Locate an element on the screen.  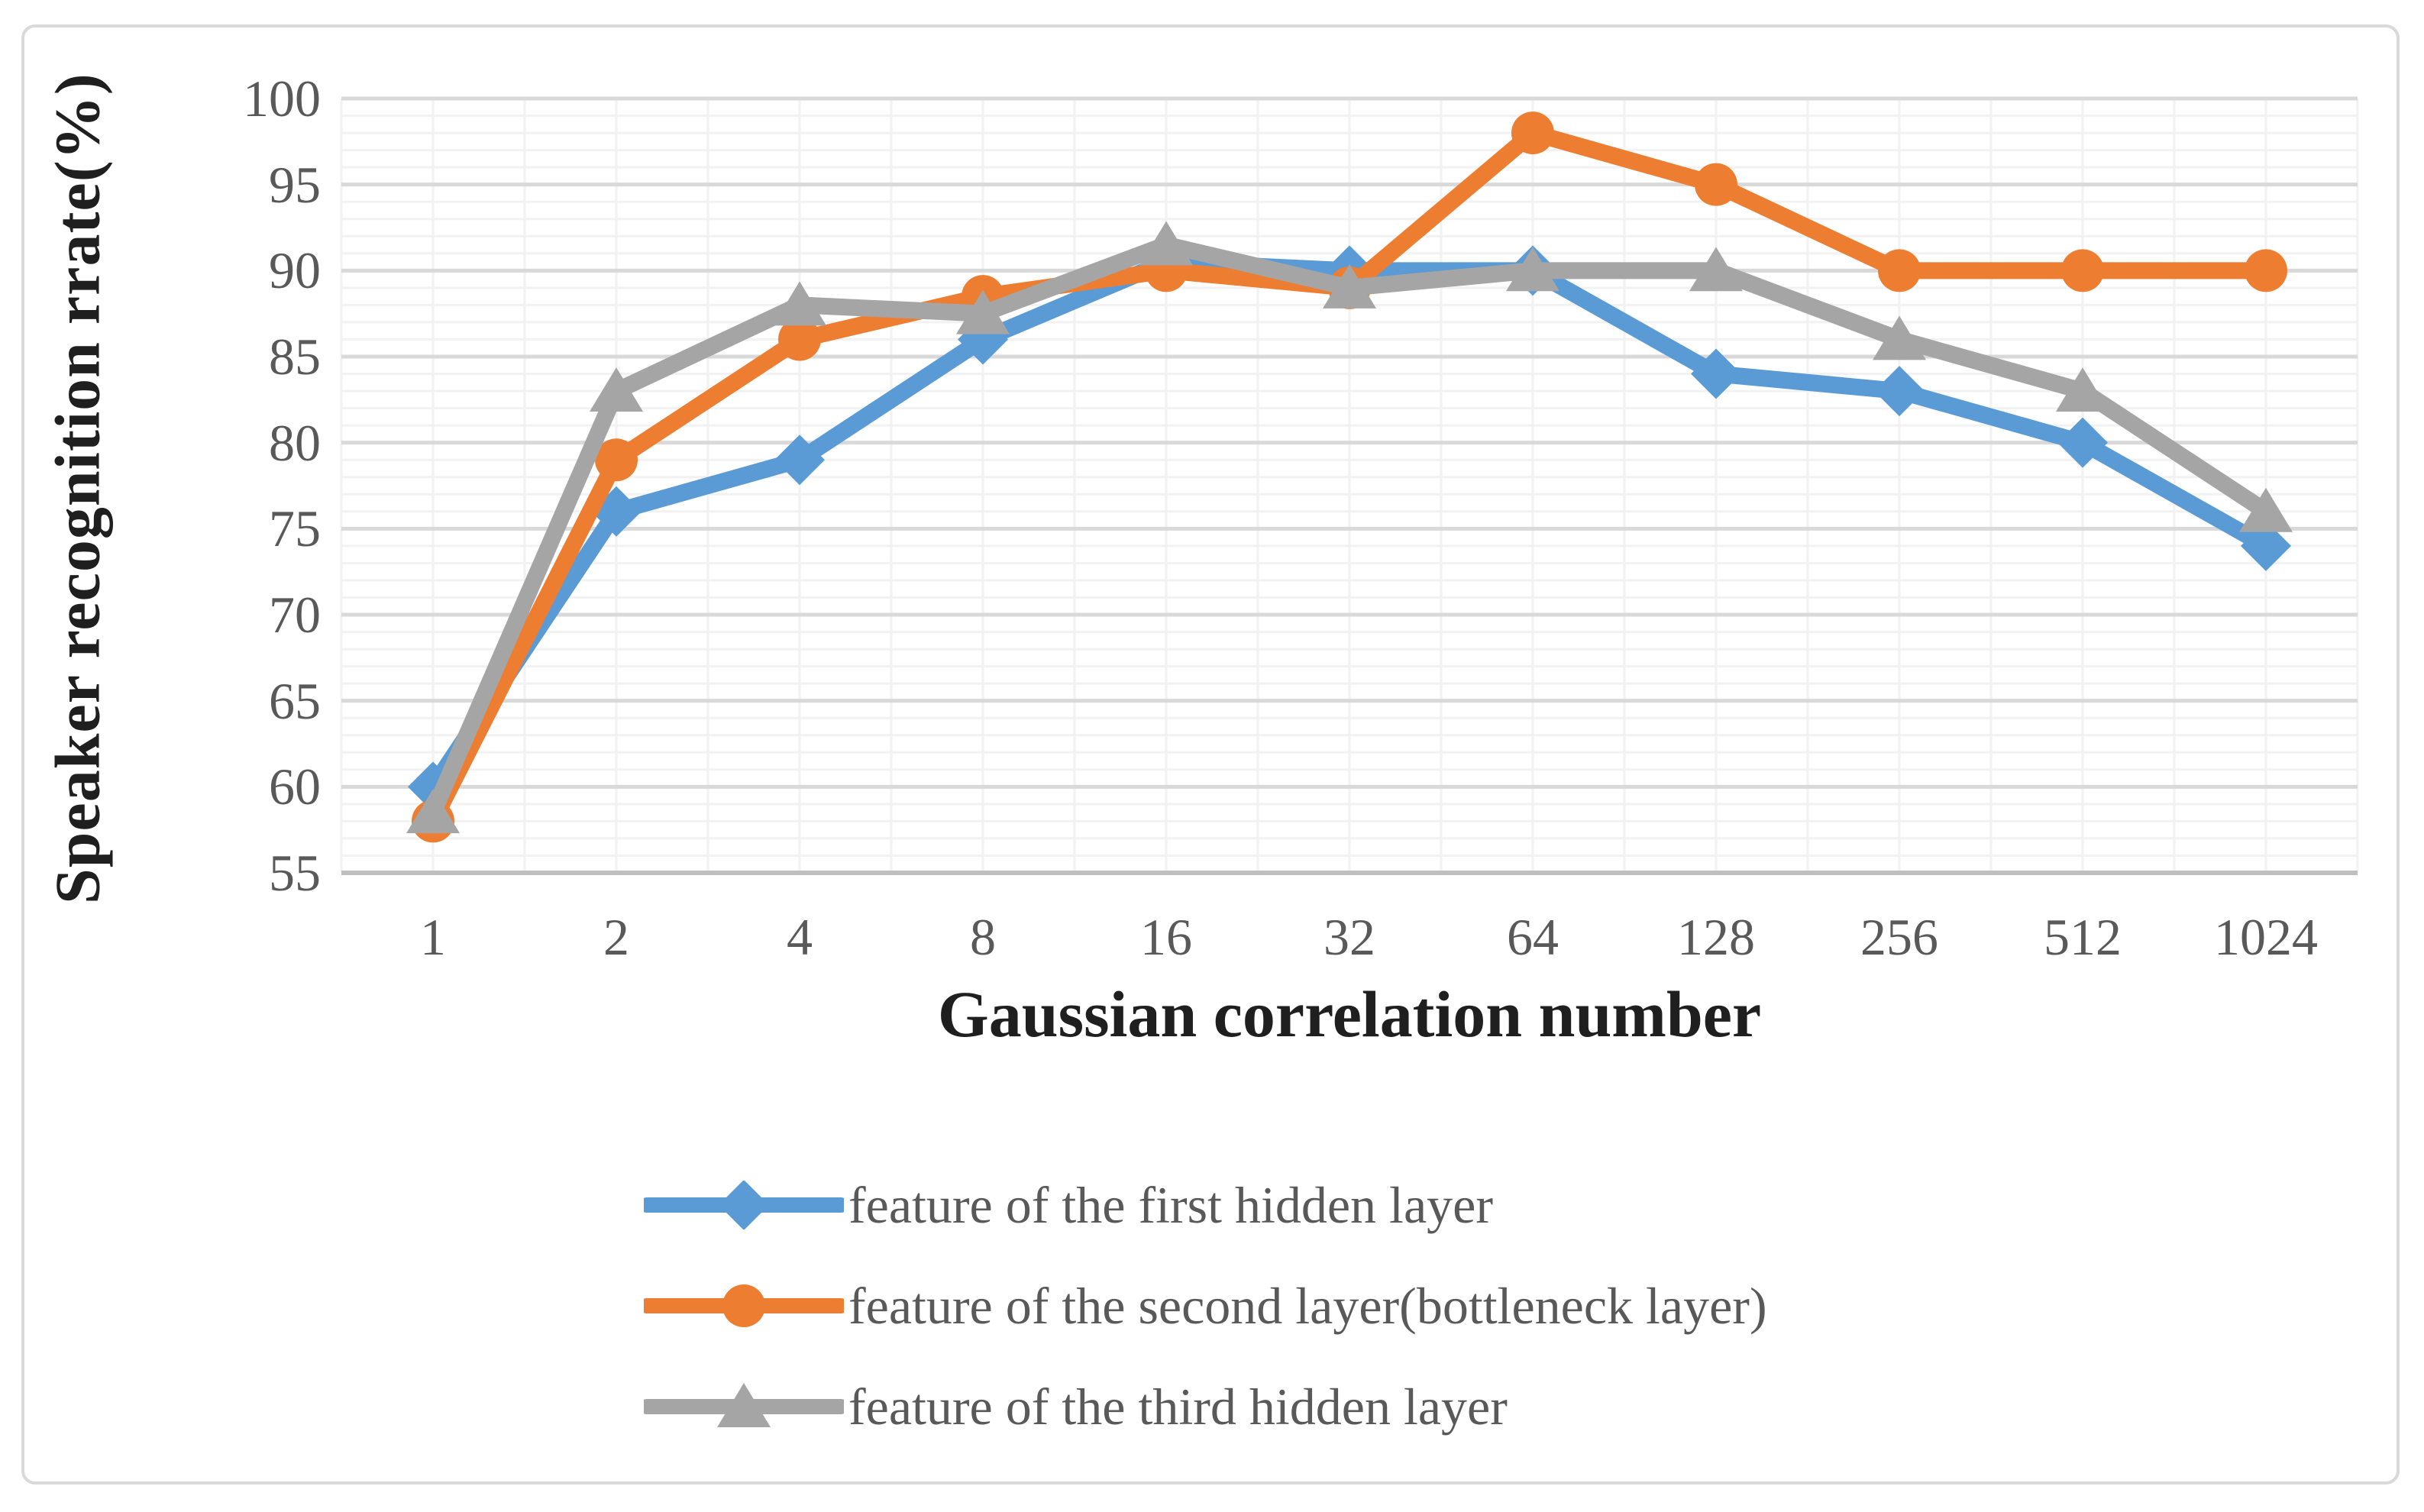
x-tick-label: 2 is located at coordinates (616, 937).